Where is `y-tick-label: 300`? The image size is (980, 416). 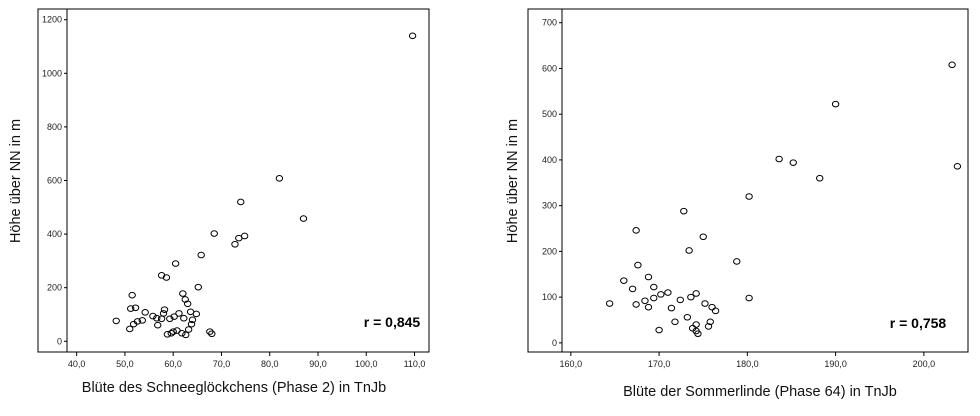 y-tick-label: 300 is located at coordinates (549, 206).